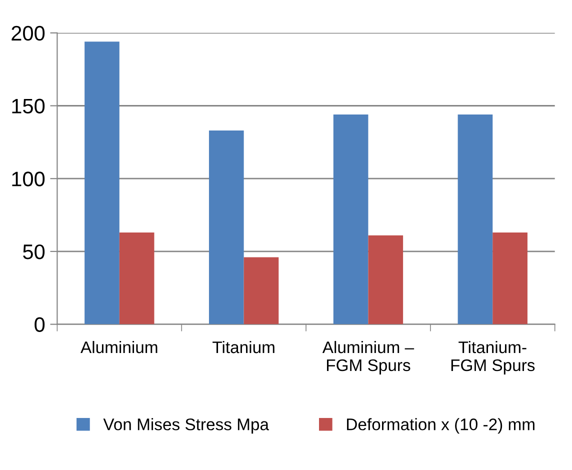  I want to click on legend-label: Deformation x (10 -2) mm, so click(440, 426).